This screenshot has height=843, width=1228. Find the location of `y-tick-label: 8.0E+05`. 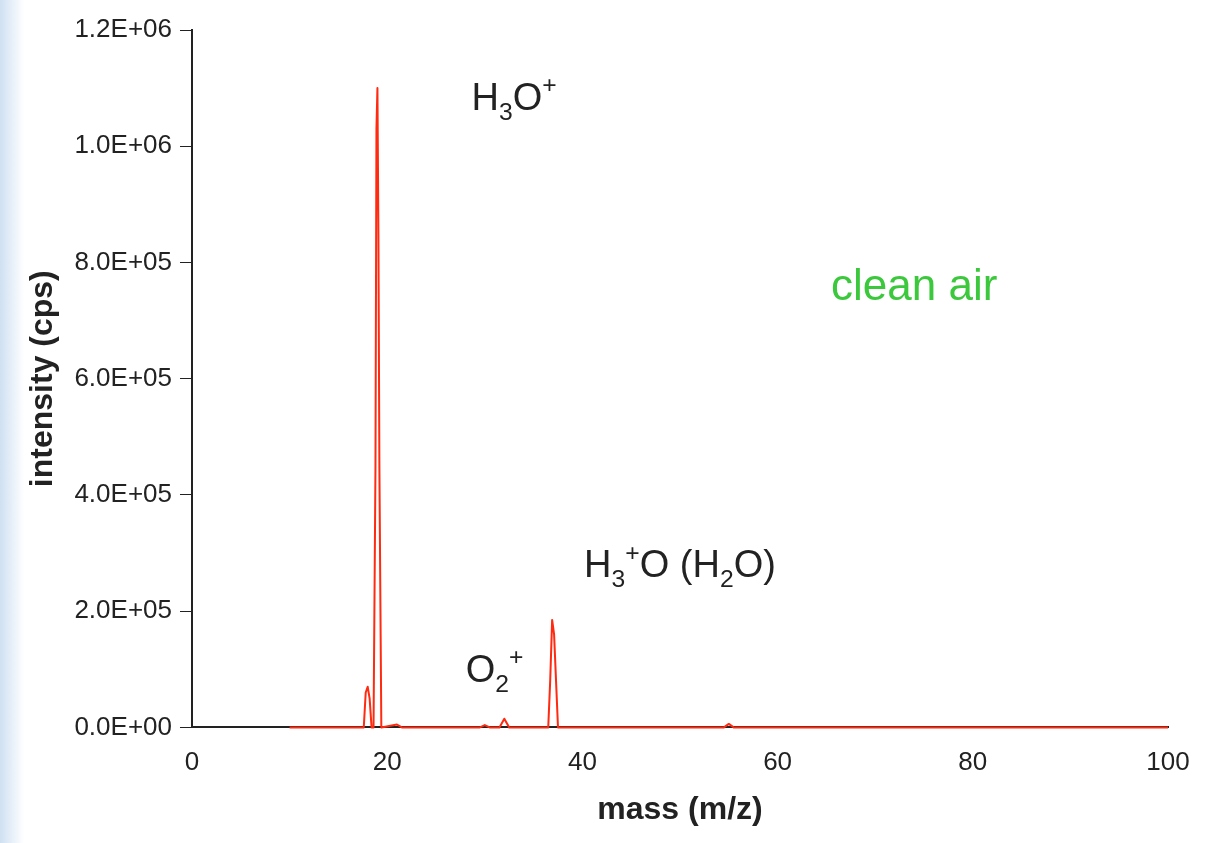

y-tick-label: 8.0E+05 is located at coordinates (123, 260).